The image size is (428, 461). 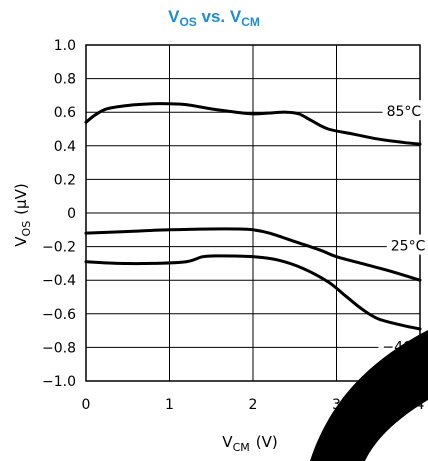 What do you see at coordinates (59, 281) in the screenshot?
I see `y-tick-label: −0.4` at bounding box center [59, 281].